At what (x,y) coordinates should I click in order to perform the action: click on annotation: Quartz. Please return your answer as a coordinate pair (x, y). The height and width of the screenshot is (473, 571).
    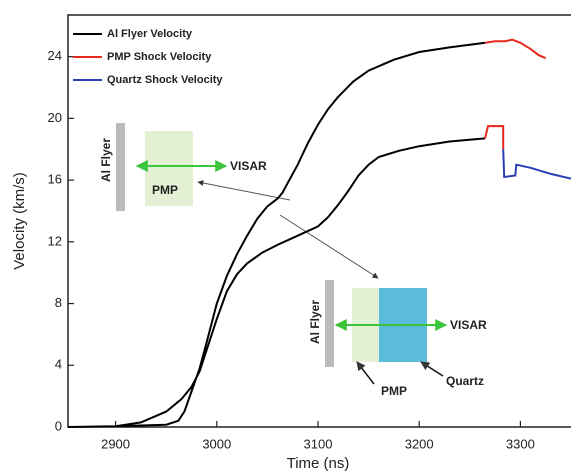
    Looking at the image, I should click on (465, 381).